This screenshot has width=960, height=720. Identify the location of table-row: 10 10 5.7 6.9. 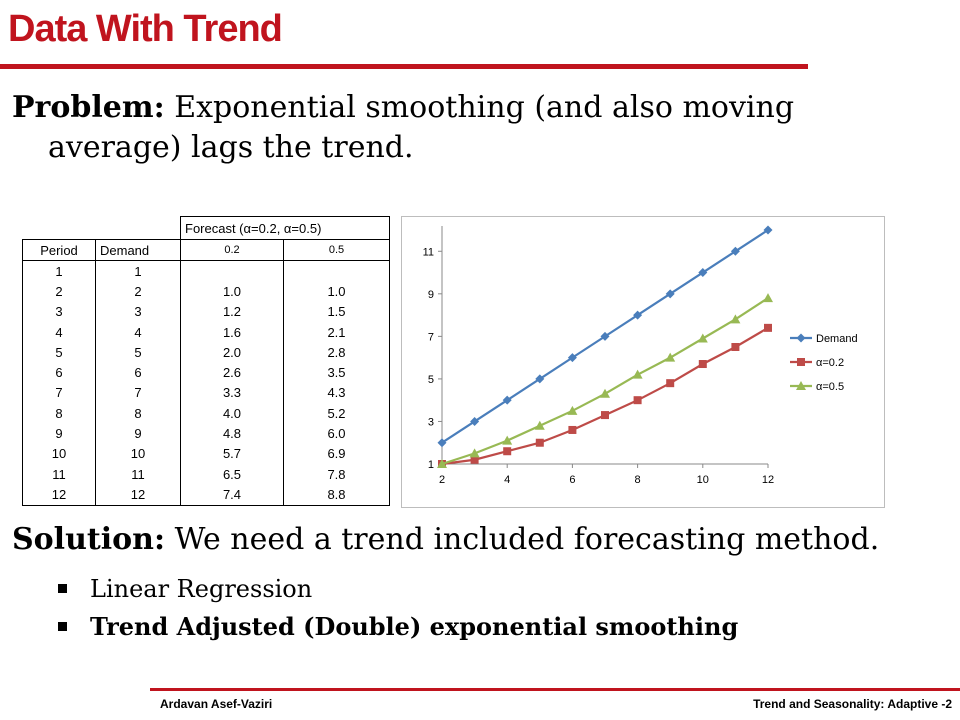
(206, 453).